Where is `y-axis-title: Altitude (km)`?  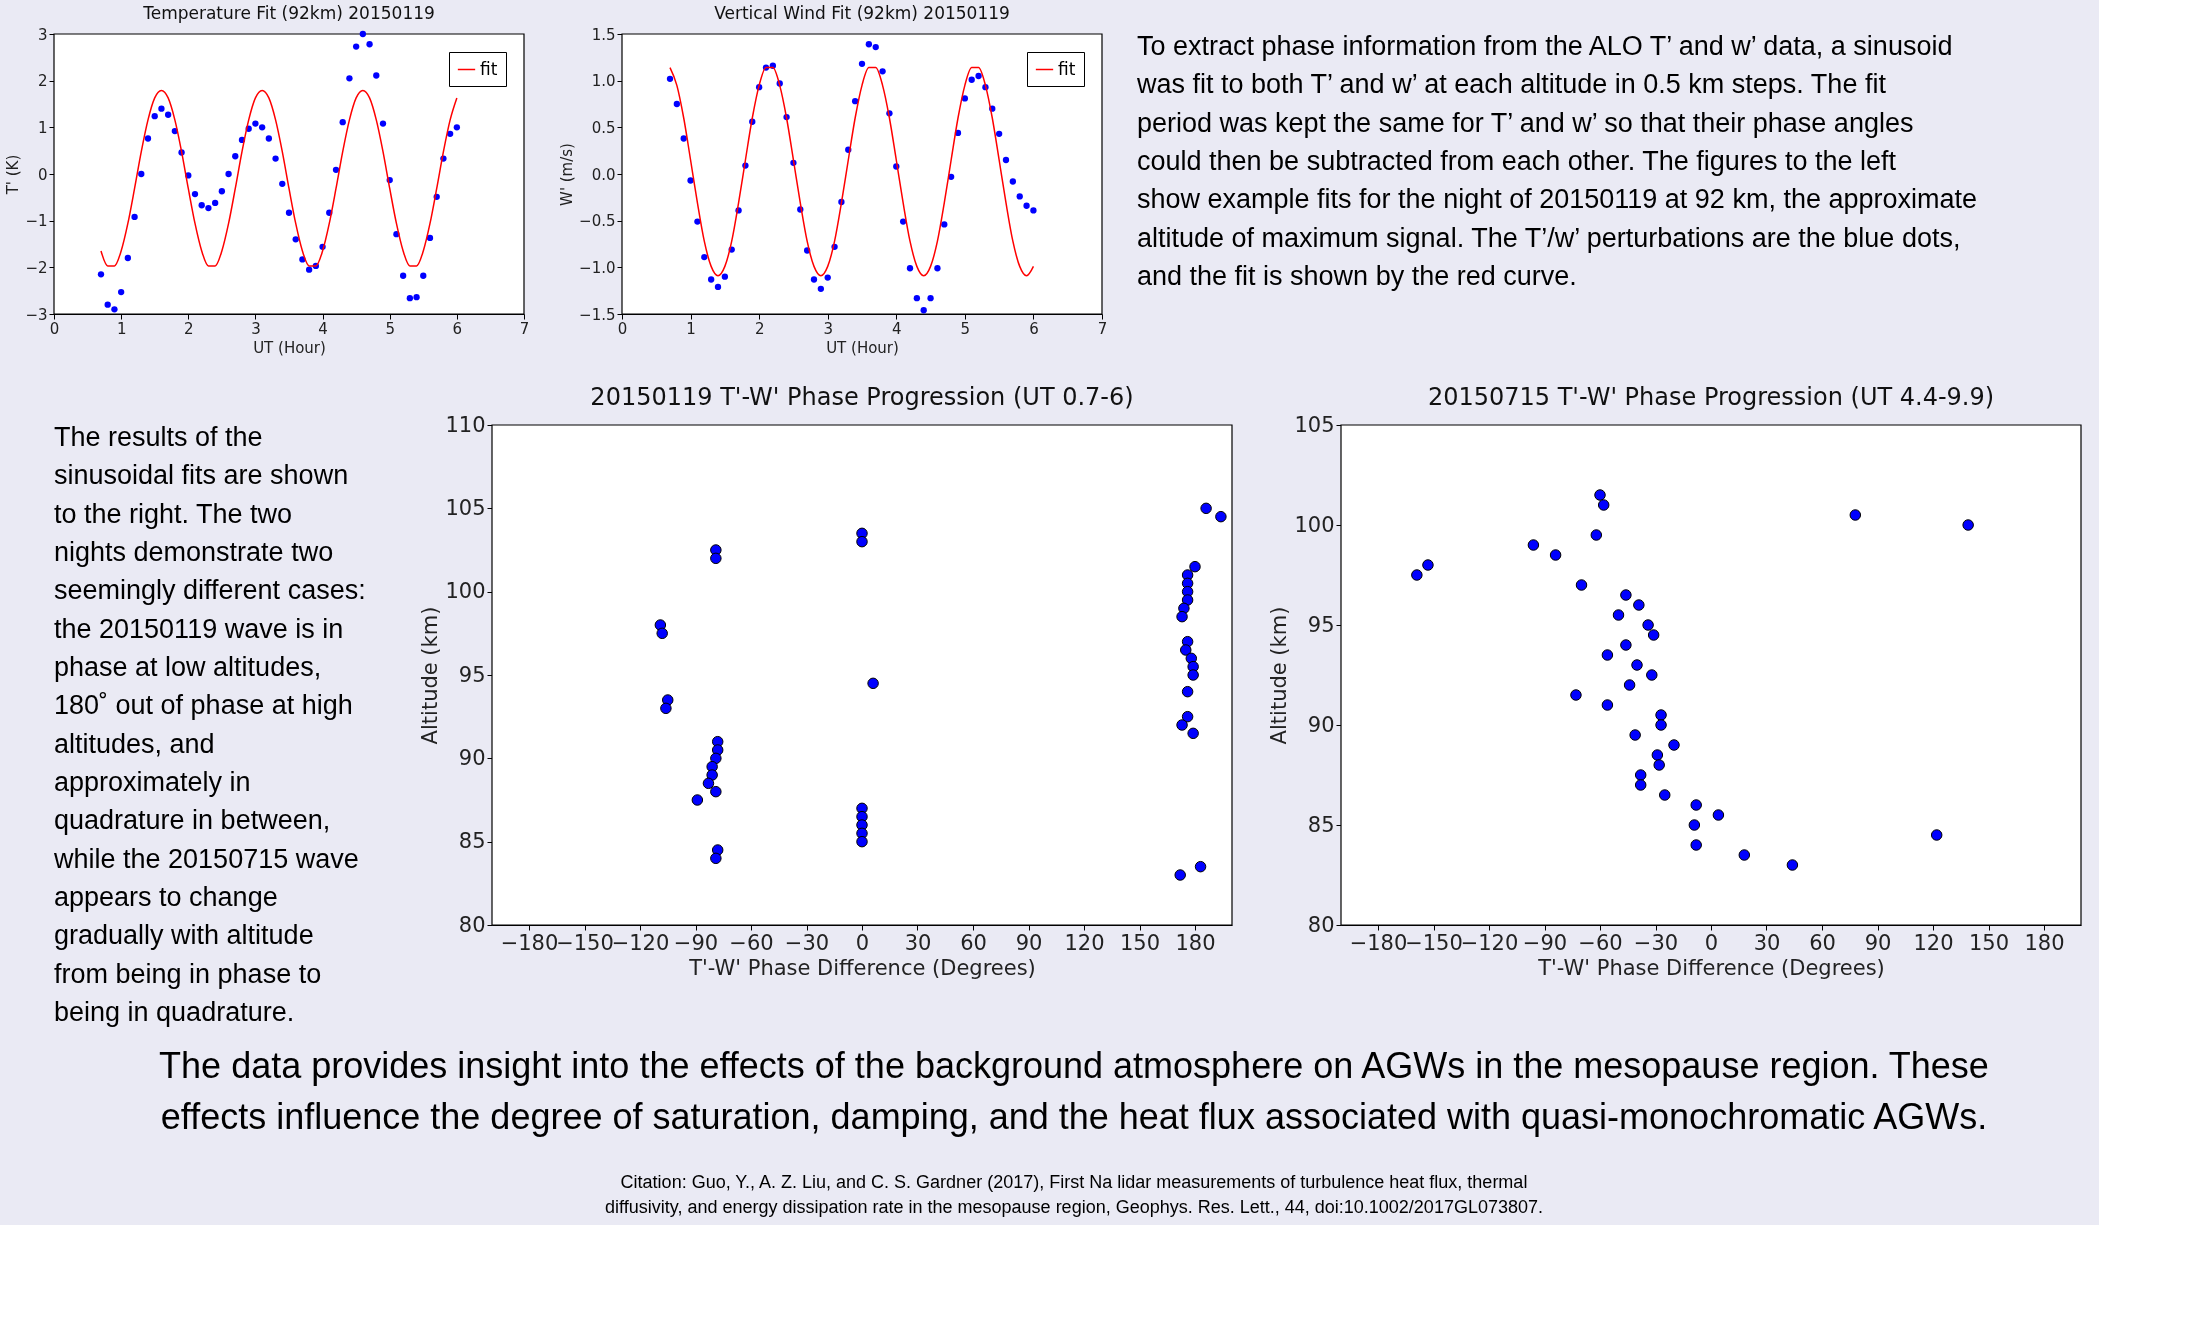 y-axis-title: Altitude (km) is located at coordinates (1279, 675).